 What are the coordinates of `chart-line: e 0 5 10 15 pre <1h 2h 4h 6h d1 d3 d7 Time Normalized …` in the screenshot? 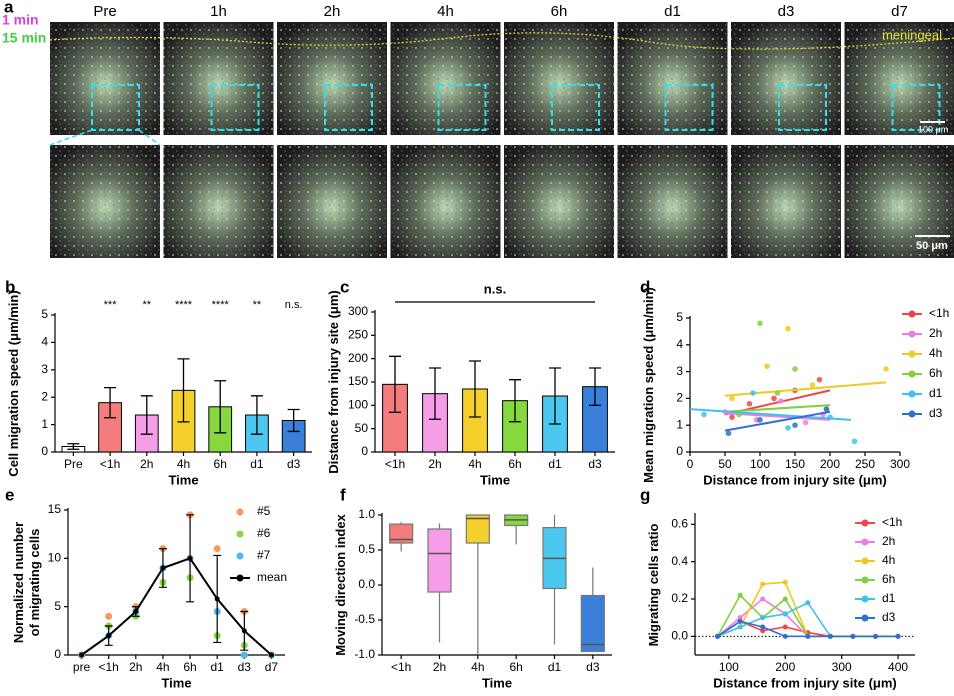 It's located at (146, 587).